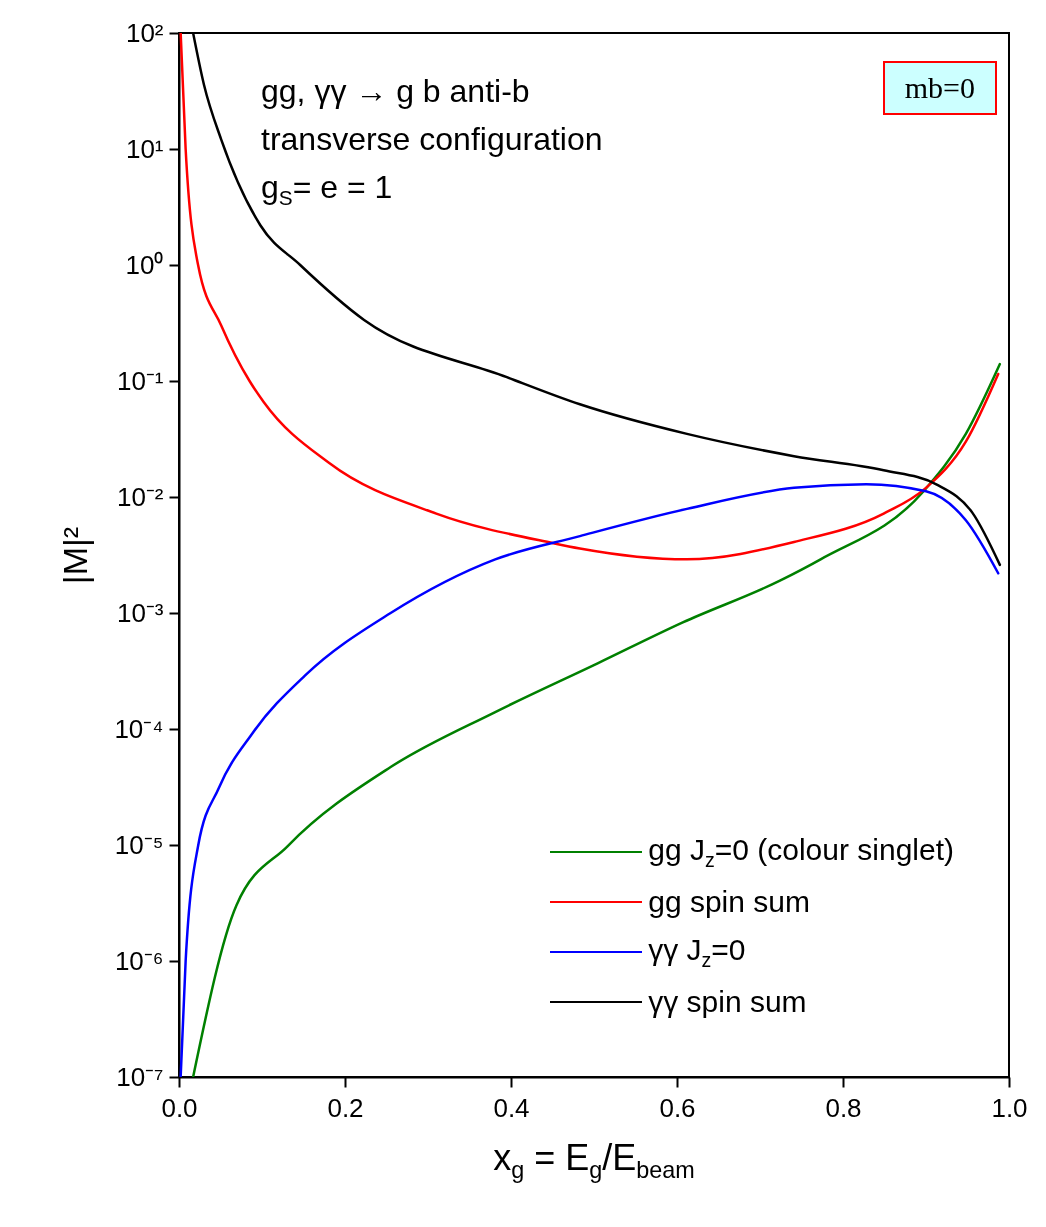  Describe the element at coordinates (697, 952) in the screenshot. I see `legend-label: γγ J$_{z}$=0` at that location.